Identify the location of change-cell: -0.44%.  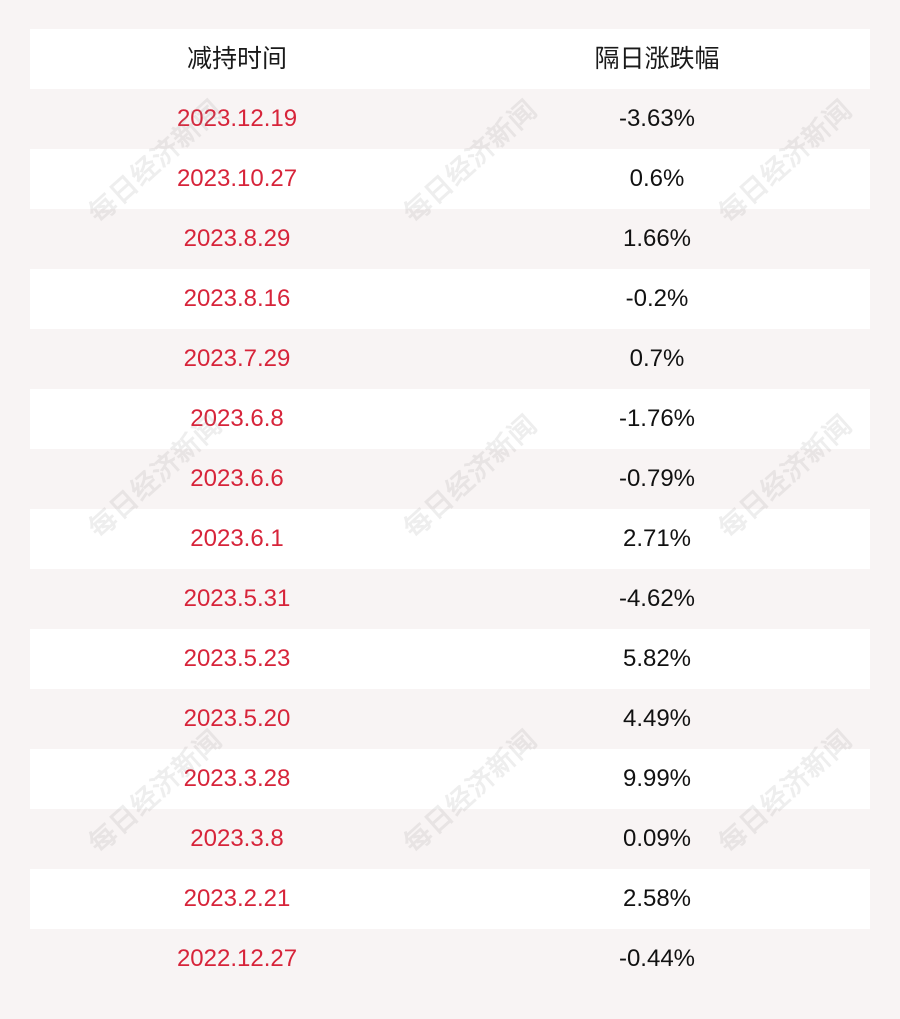
(657, 958).